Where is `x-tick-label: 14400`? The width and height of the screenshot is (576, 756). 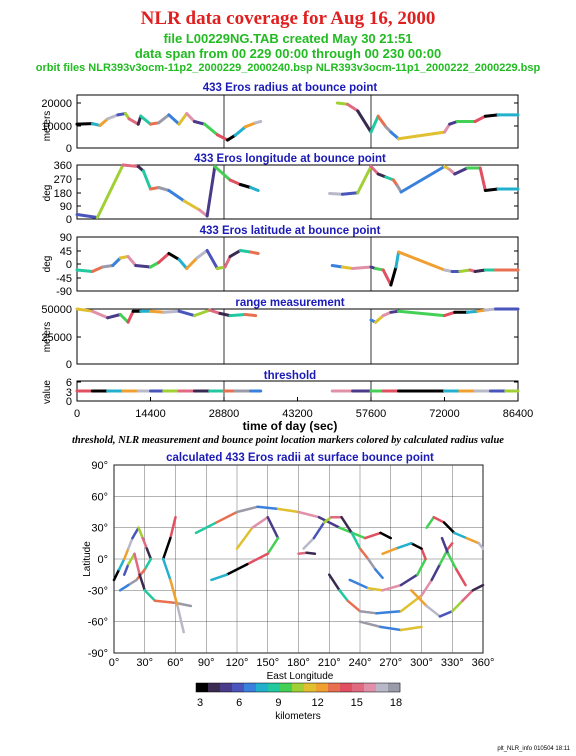
x-tick-label: 14400 is located at coordinates (150, 414).